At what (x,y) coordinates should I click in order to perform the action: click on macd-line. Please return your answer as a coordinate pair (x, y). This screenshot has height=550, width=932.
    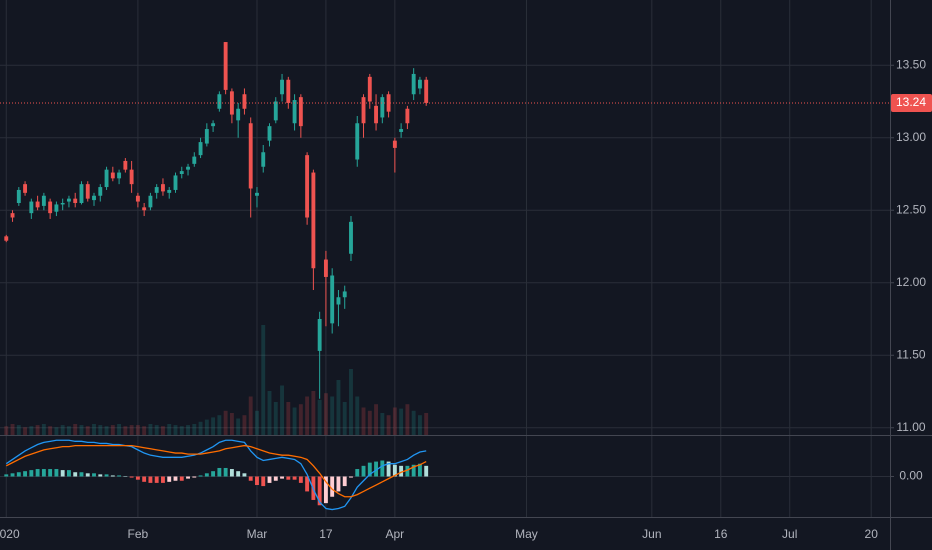
    Looking at the image, I should click on (216, 475).